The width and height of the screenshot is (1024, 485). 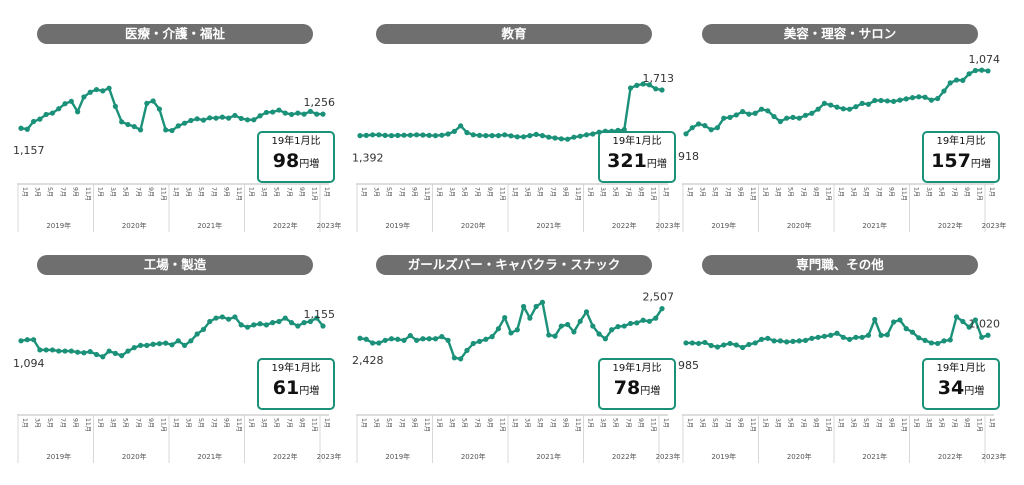 What do you see at coordinates (668, 225) in the screenshot?
I see `year-label: 2023年` at bounding box center [668, 225].